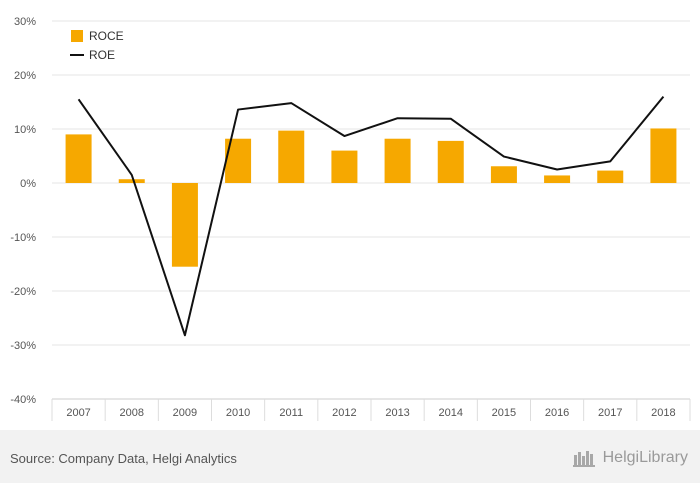  Describe the element at coordinates (123, 458) in the screenshot. I see `source-note: Source: Company Data, Helgi Analytics` at that location.